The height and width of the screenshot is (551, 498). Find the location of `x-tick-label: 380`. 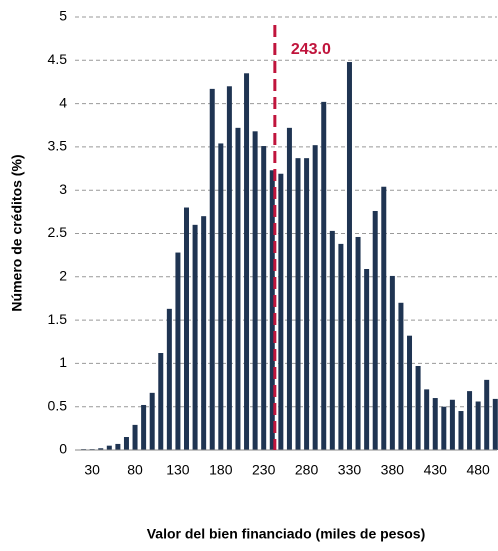

x-tick-label: 380 is located at coordinates (393, 470).